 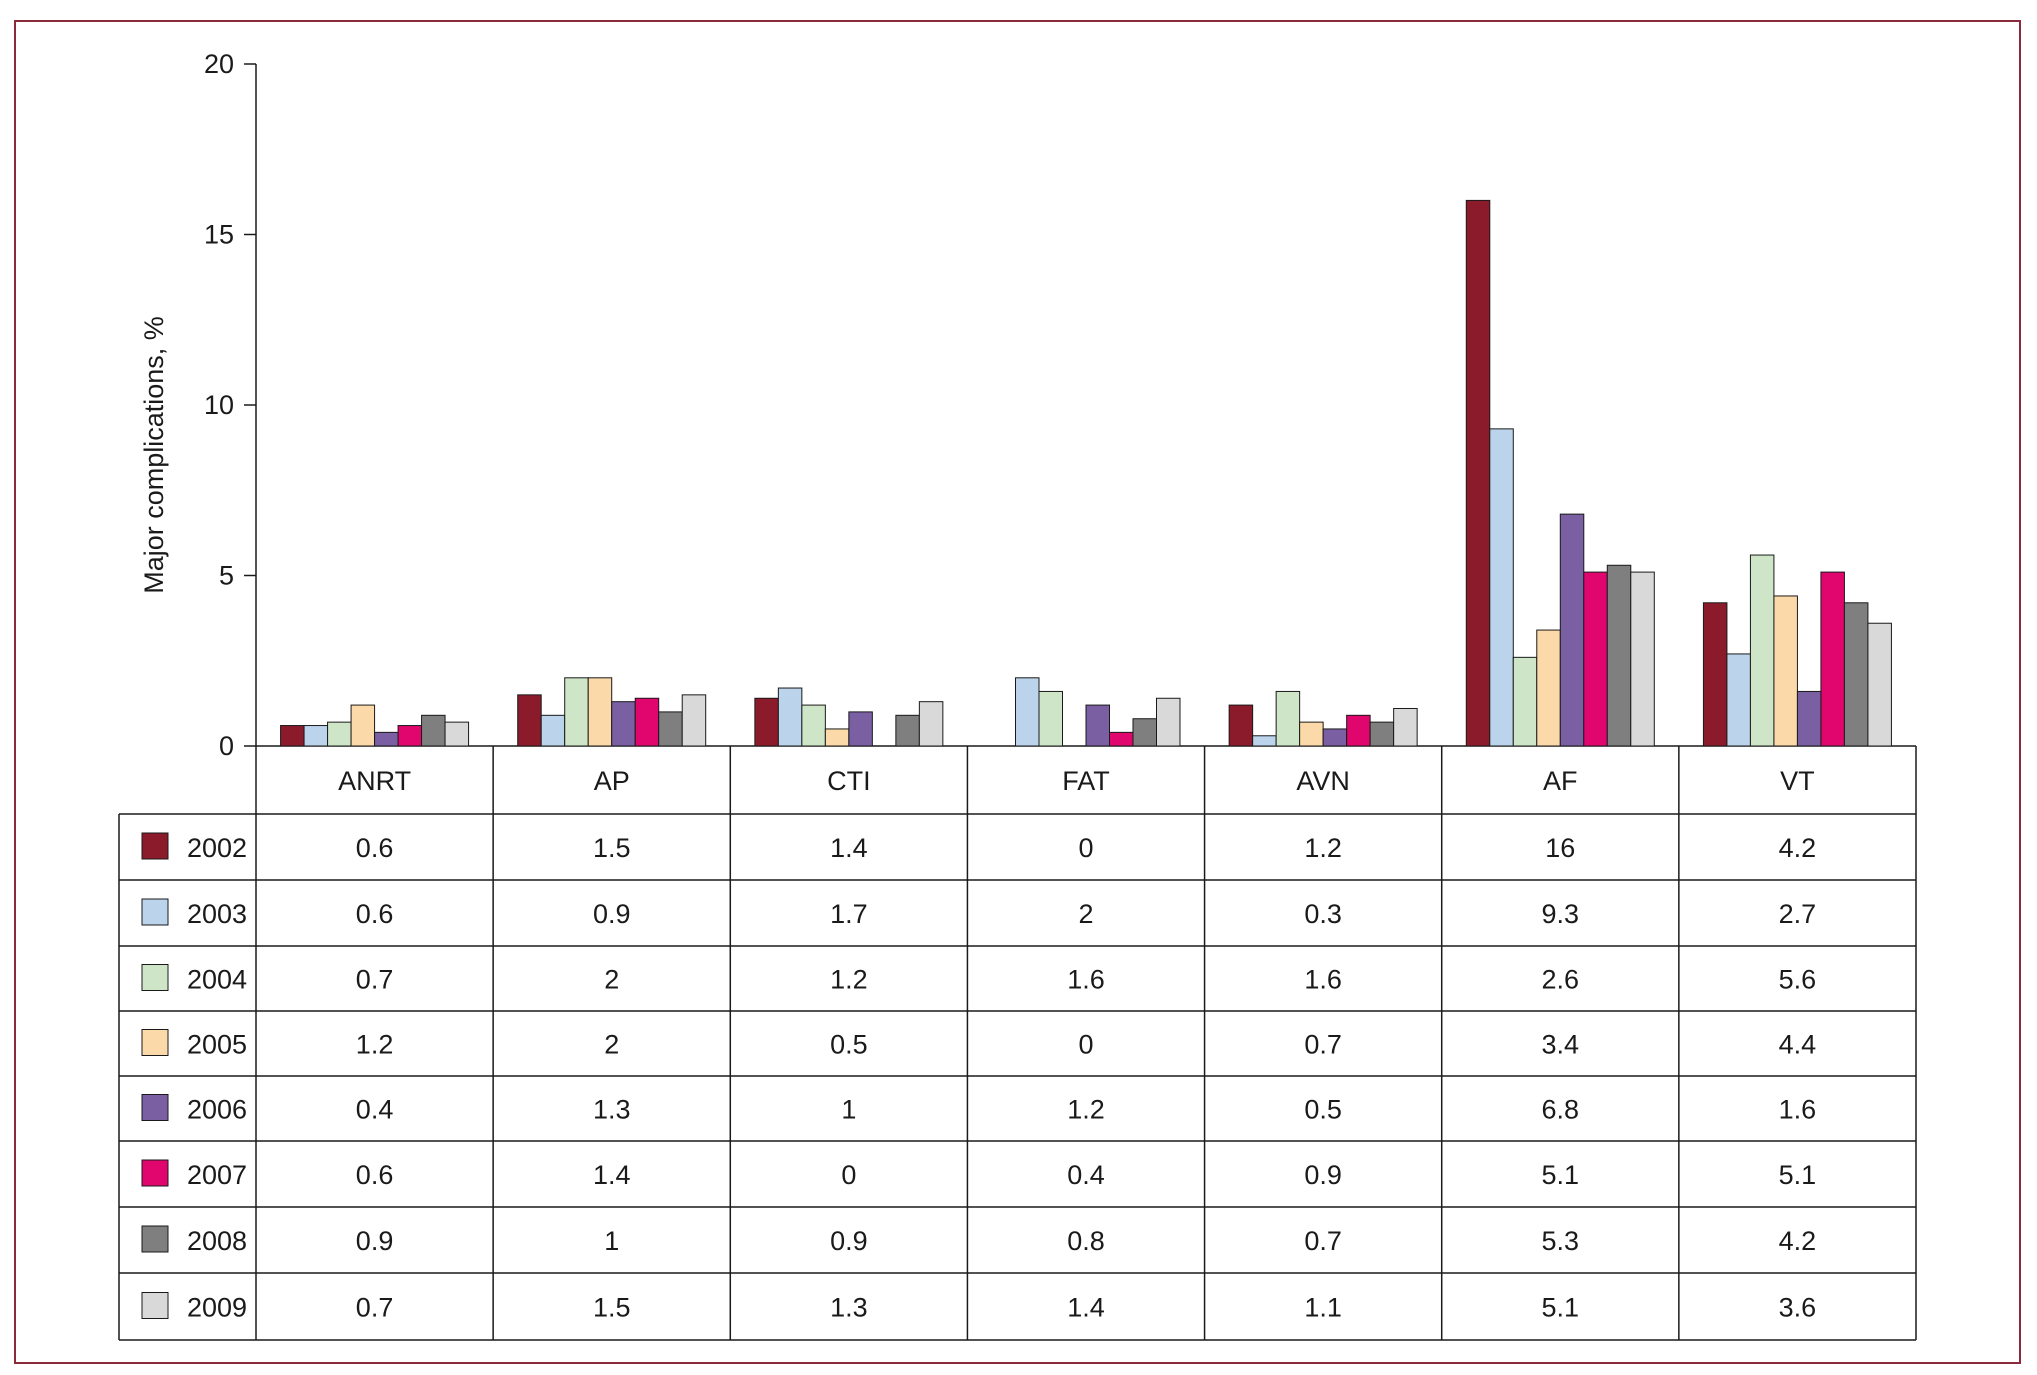 What do you see at coordinates (1086, 1241) in the screenshot?
I see `data-label: 0.8` at bounding box center [1086, 1241].